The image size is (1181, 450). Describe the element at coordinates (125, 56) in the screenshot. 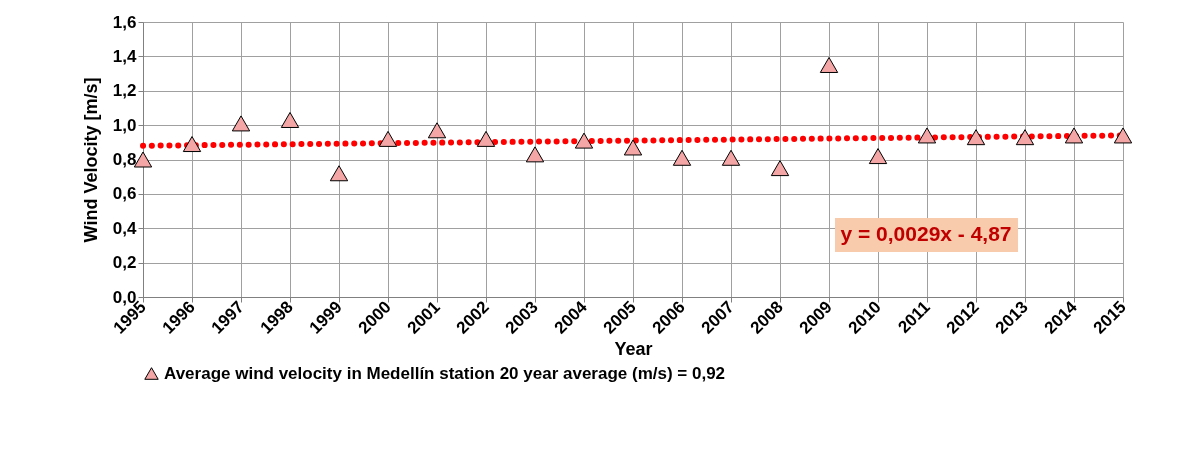

I see `y-tick-label: 1,4` at that location.